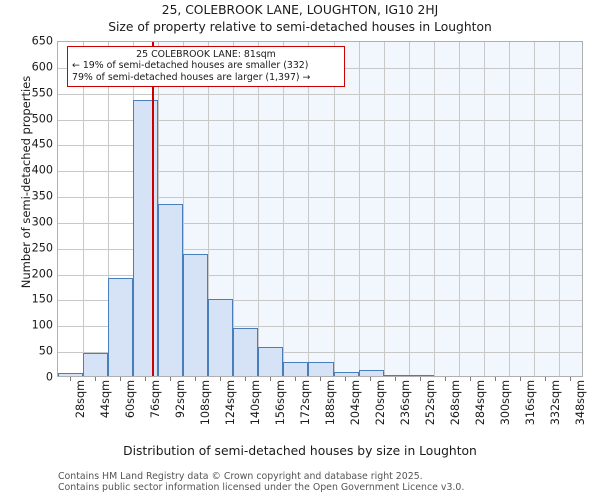  Describe the element at coordinates (481, 403) in the screenshot. I see `x-tick-label-284sqm: 284sqm` at that location.